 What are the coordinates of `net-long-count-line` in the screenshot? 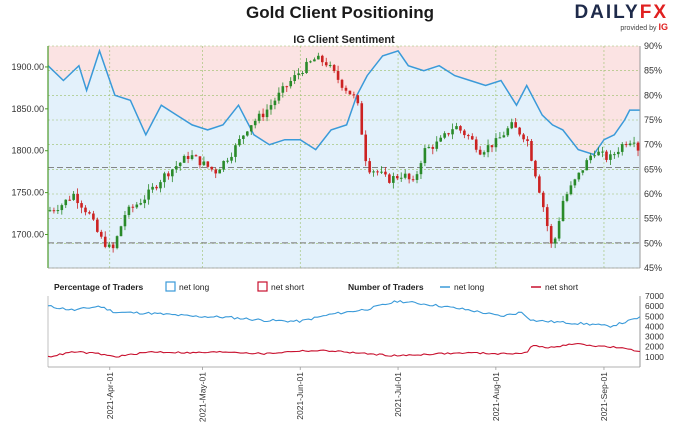 It's located at (344, 314).